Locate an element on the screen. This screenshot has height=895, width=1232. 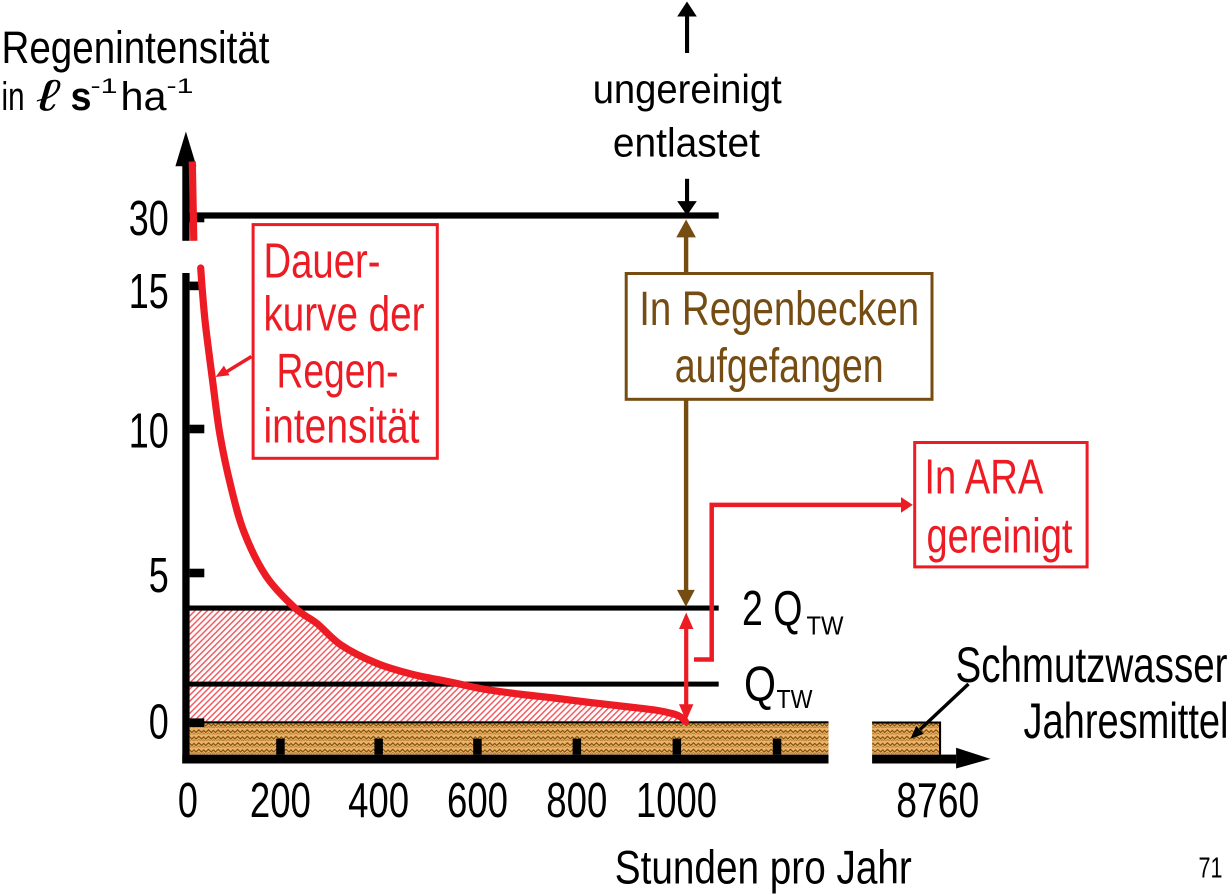
svg-text: Dauer- is located at coordinates (322, 261).